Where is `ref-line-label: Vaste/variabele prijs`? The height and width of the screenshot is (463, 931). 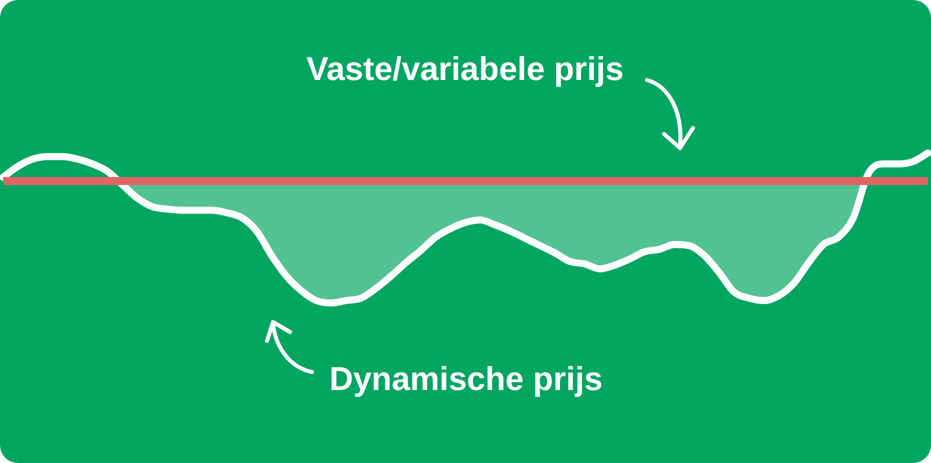
ref-line-label: Vaste/variabele prijs is located at coordinates (465, 68).